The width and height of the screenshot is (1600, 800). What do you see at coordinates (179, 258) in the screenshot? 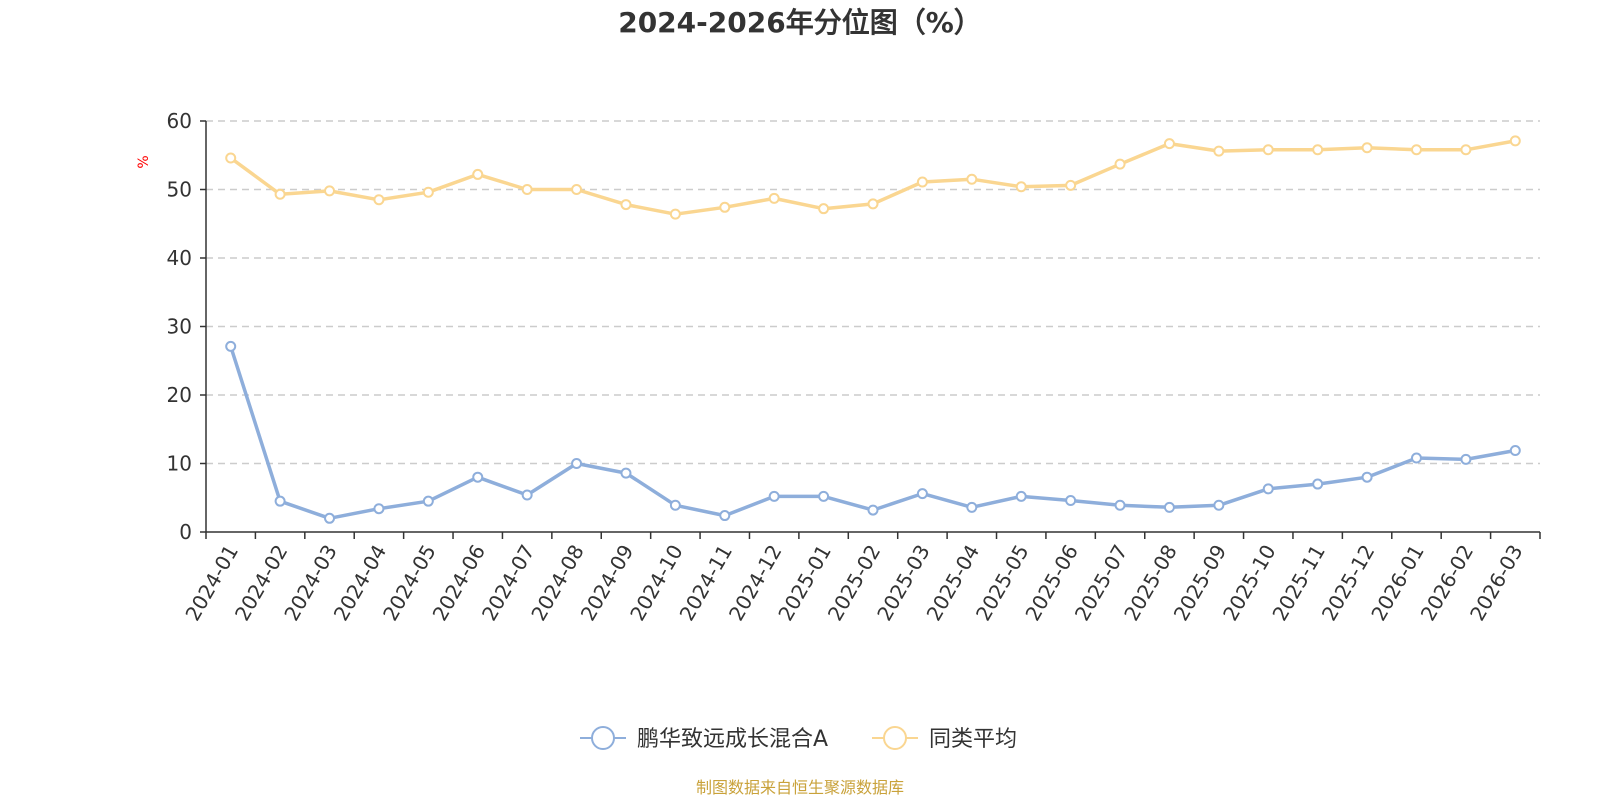
I see `y-tick-label: 40` at bounding box center [179, 258].